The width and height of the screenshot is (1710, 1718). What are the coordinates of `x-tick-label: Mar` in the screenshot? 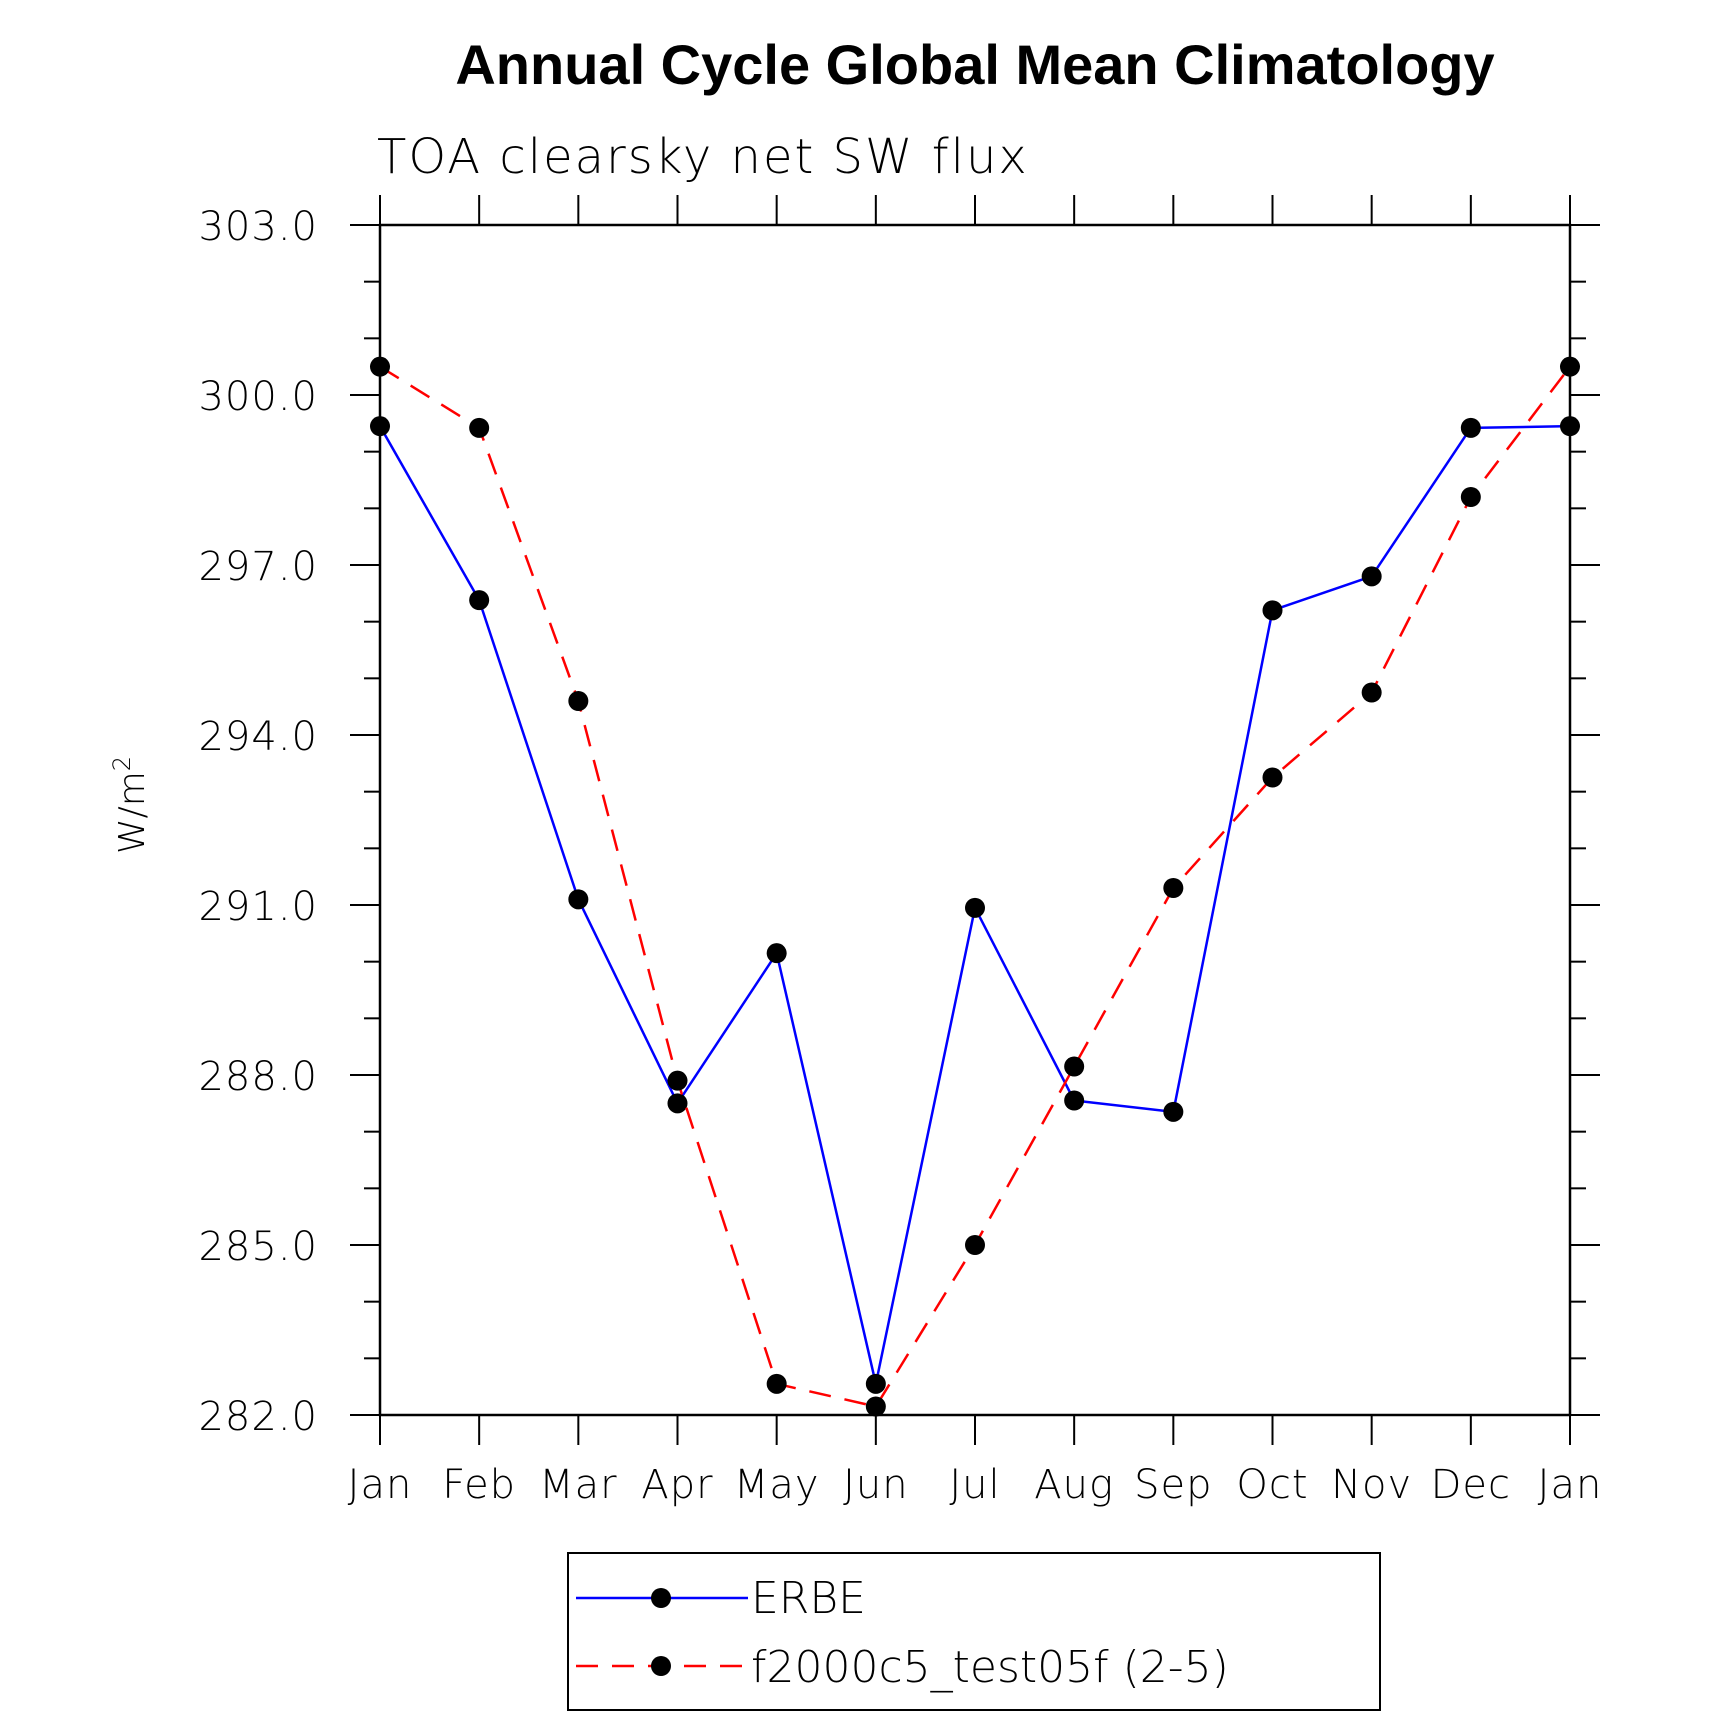 It's located at (578, 1485).